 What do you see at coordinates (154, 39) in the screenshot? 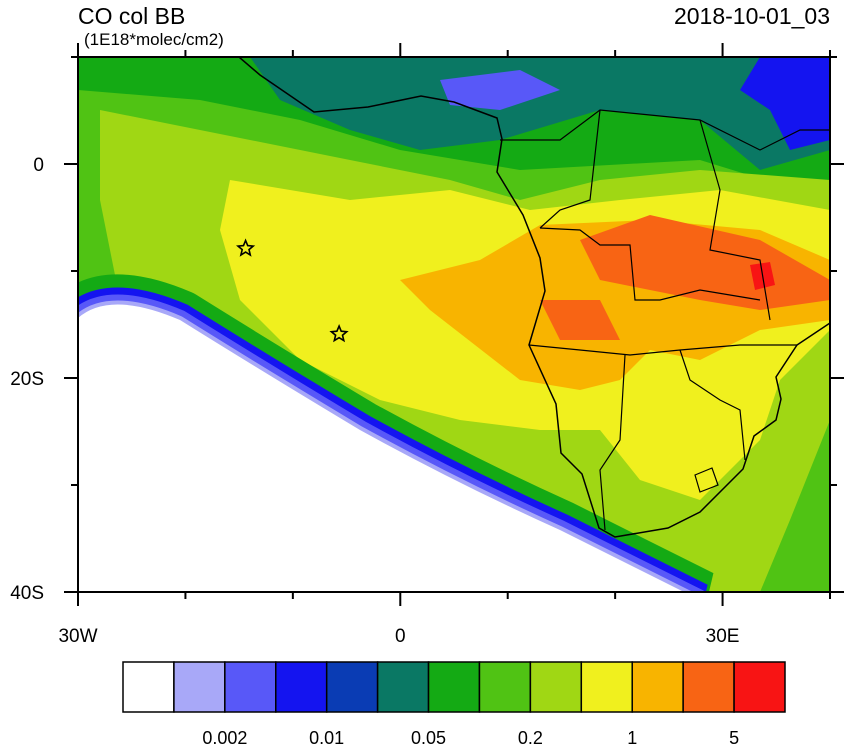
I see `units: (1E18*molec/cm2)` at bounding box center [154, 39].